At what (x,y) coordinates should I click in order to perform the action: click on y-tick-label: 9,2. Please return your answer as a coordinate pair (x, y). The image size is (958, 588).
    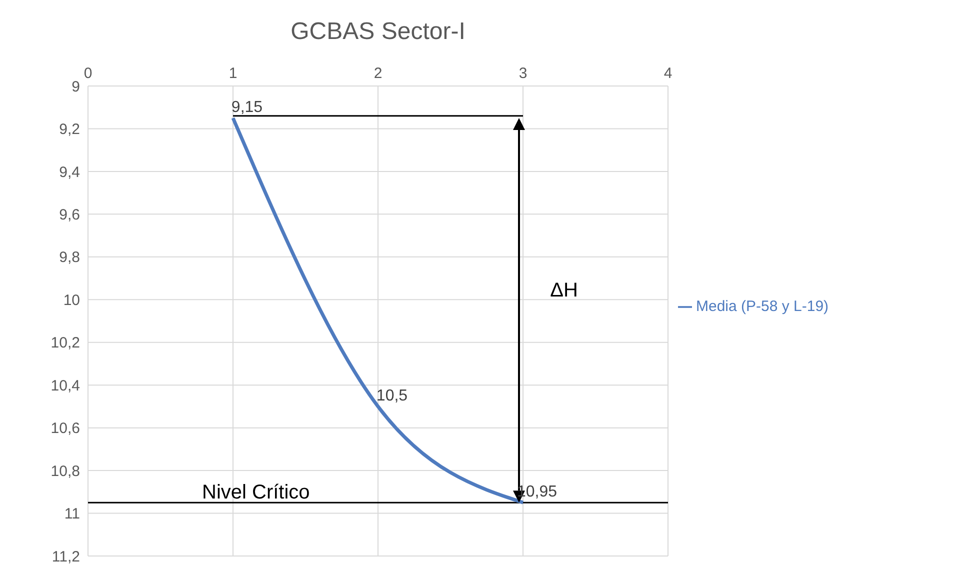
    Looking at the image, I should click on (69, 129).